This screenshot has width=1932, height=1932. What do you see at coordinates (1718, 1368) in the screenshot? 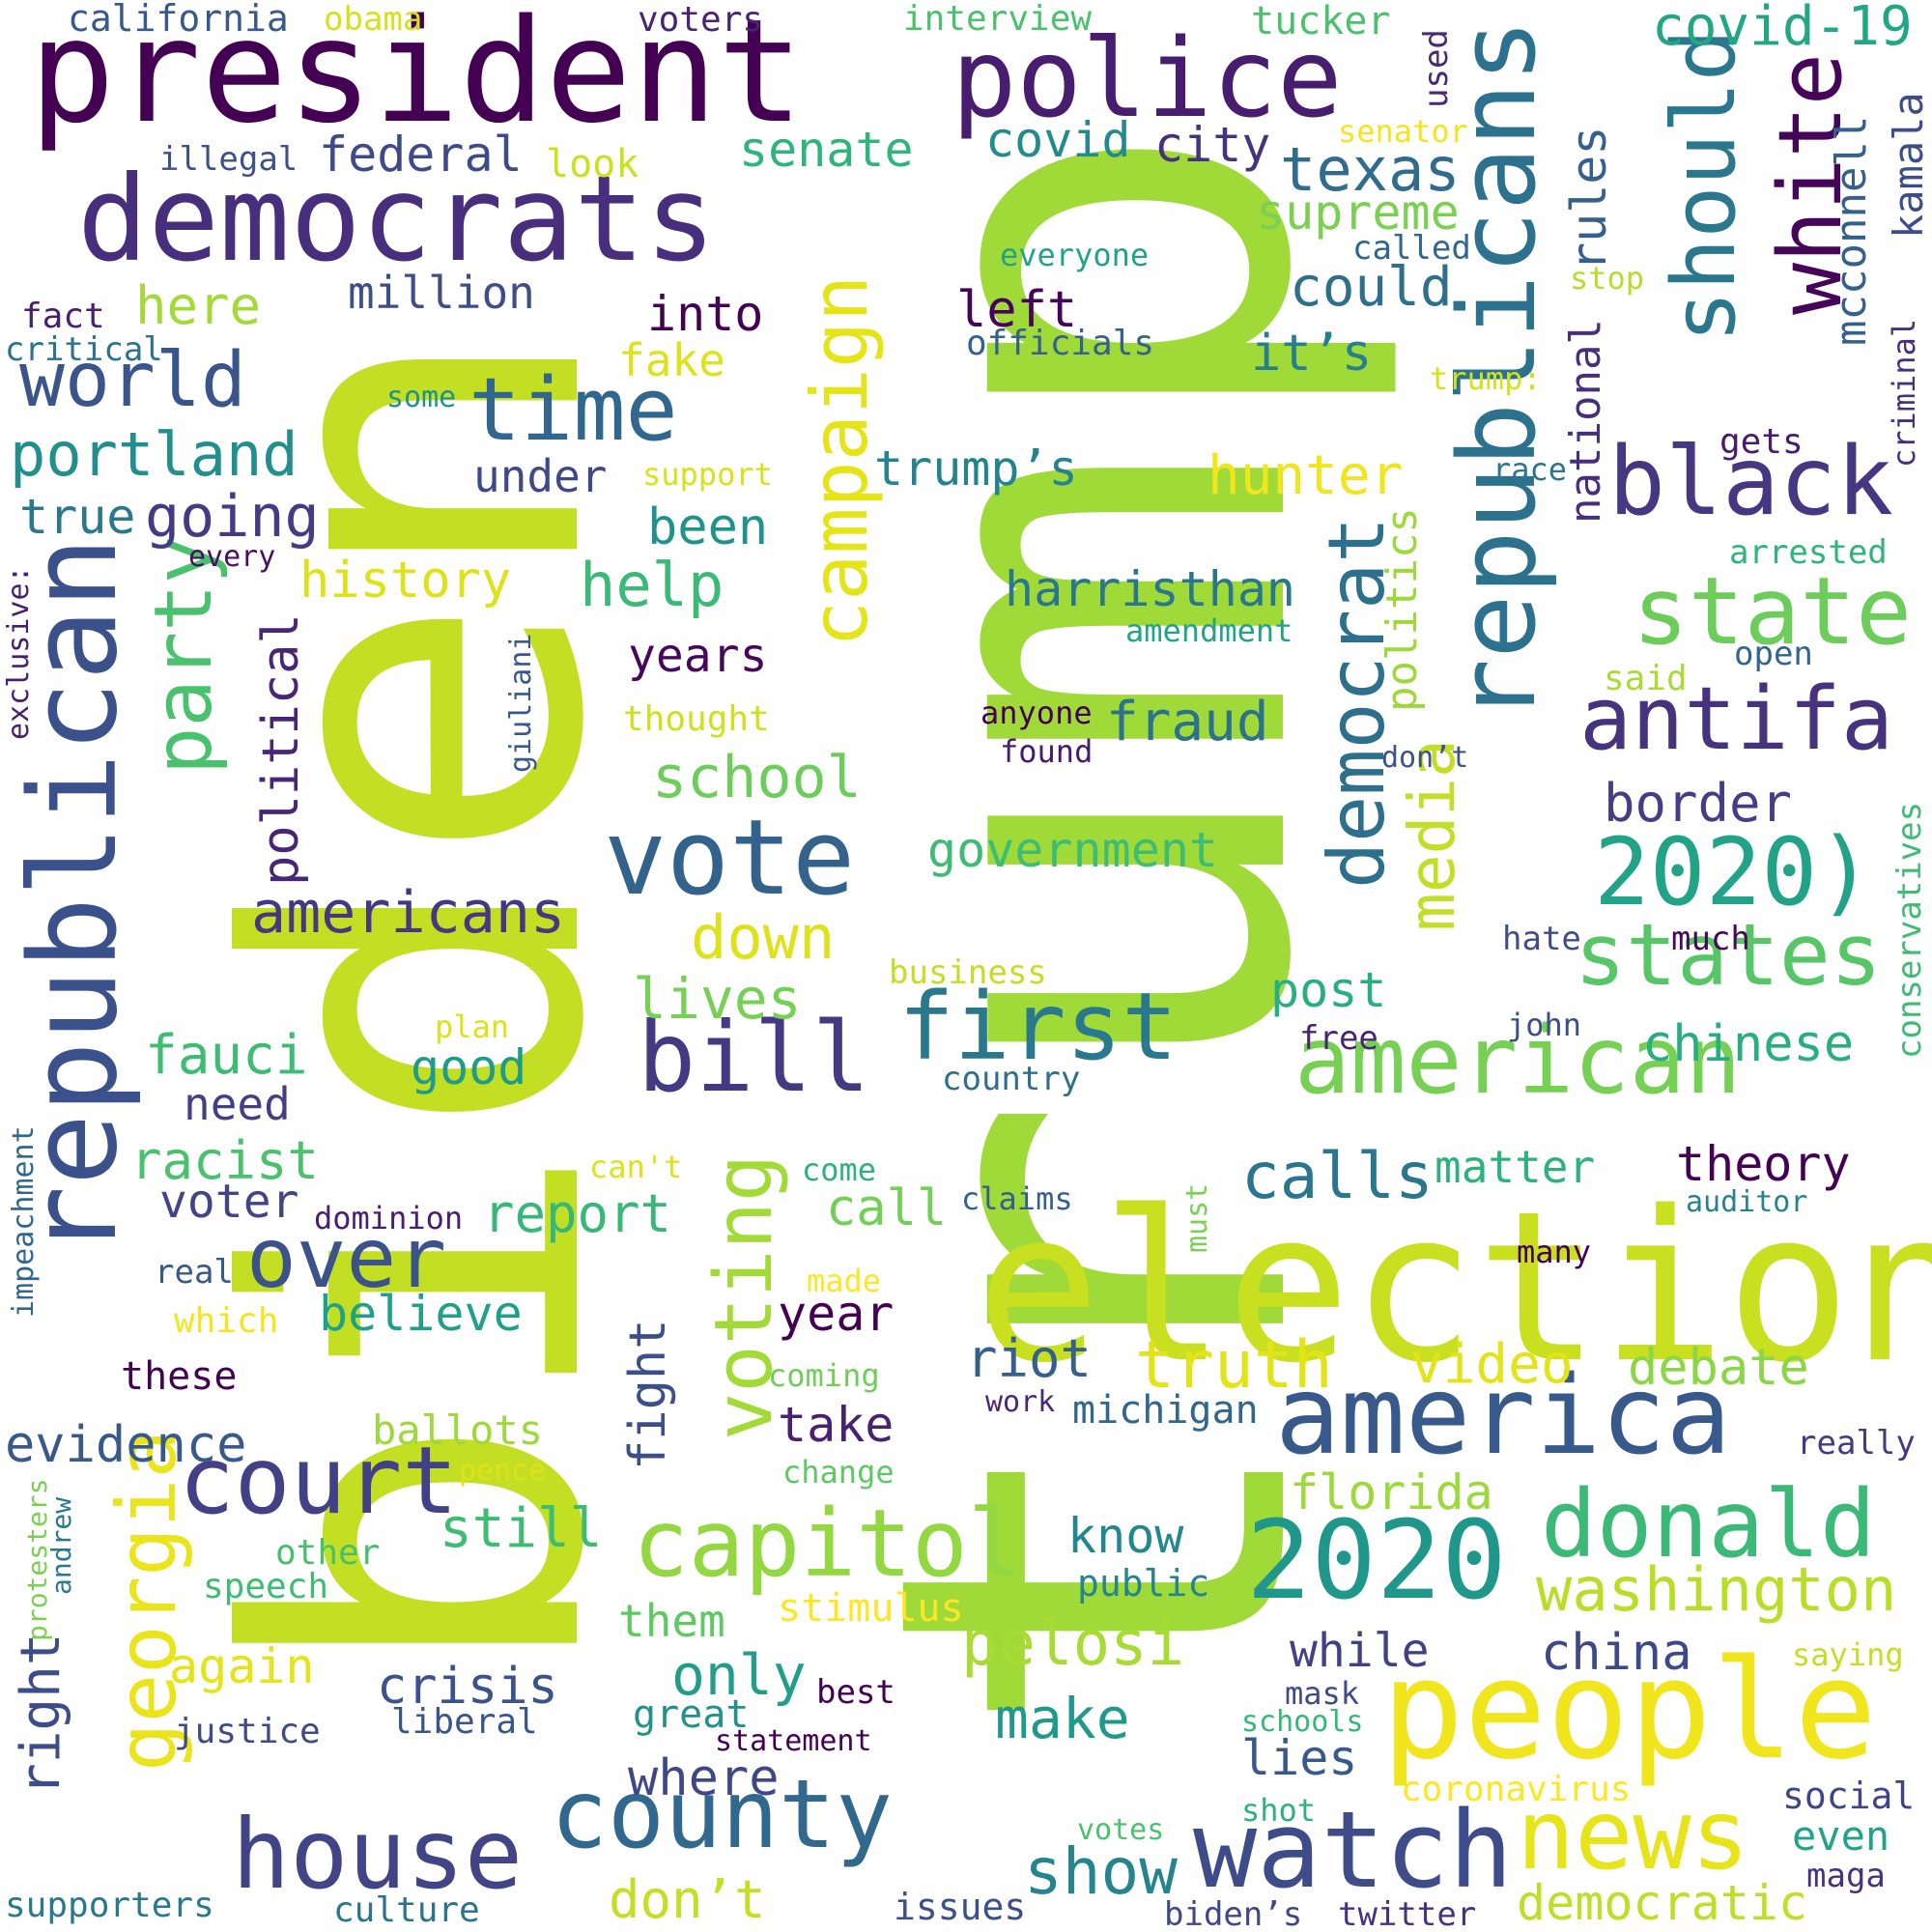
I see `word-debate: debate` at bounding box center [1718, 1368].